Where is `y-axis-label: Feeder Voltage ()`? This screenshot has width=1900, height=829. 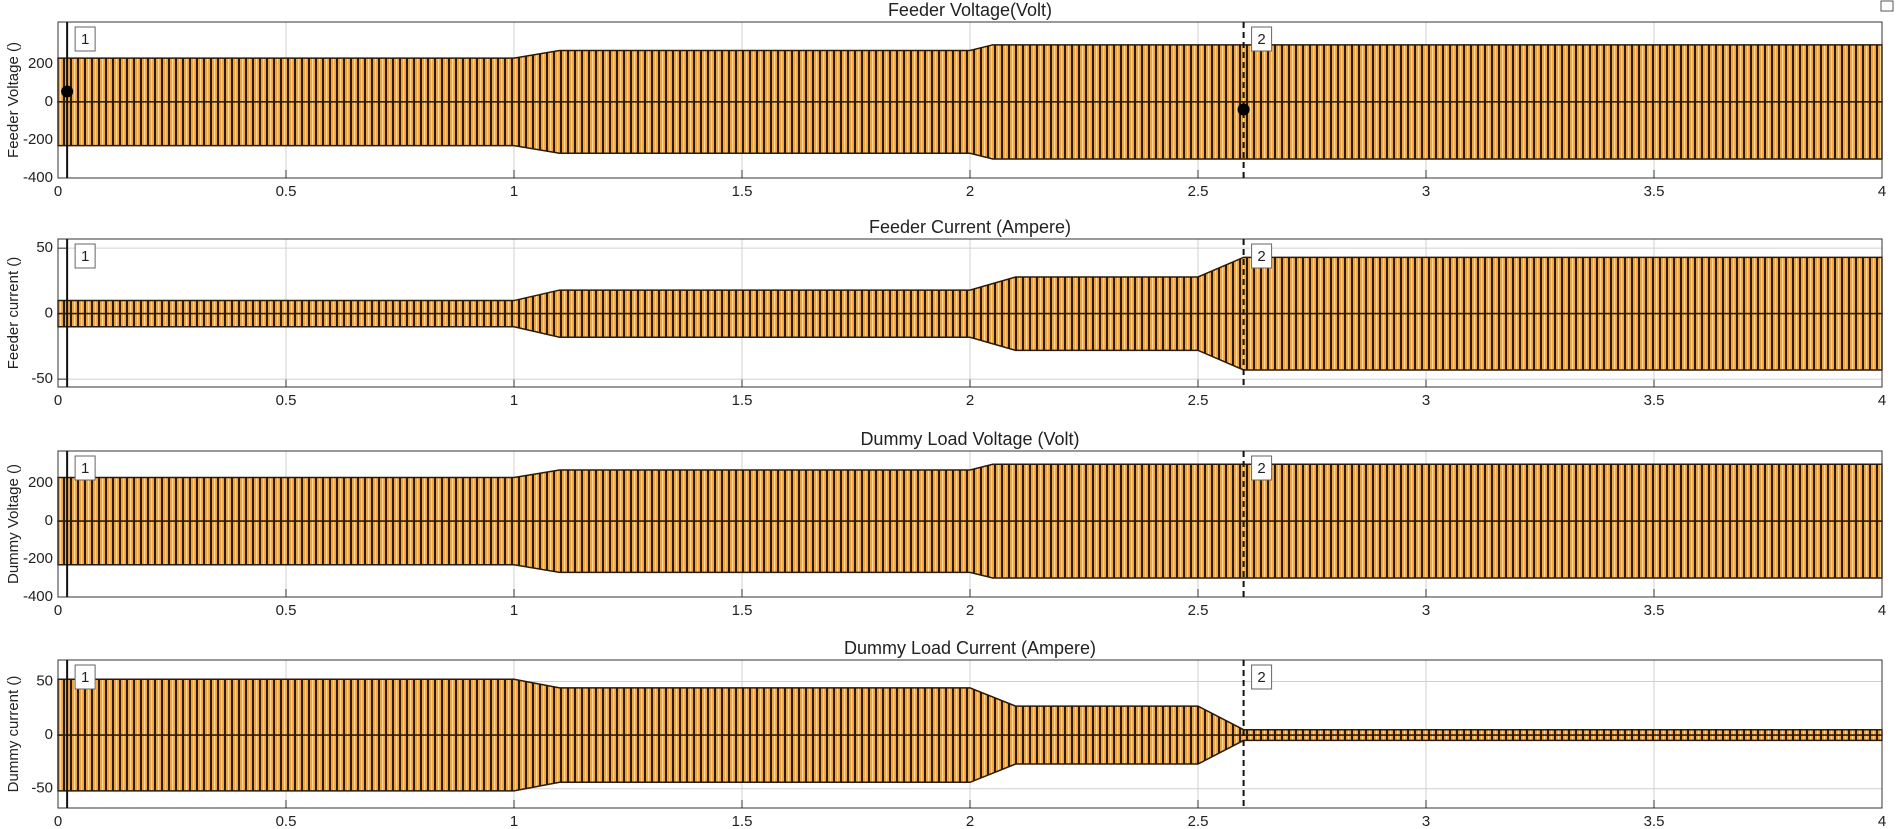
y-axis-label: Feeder Voltage () is located at coordinates (13, 100).